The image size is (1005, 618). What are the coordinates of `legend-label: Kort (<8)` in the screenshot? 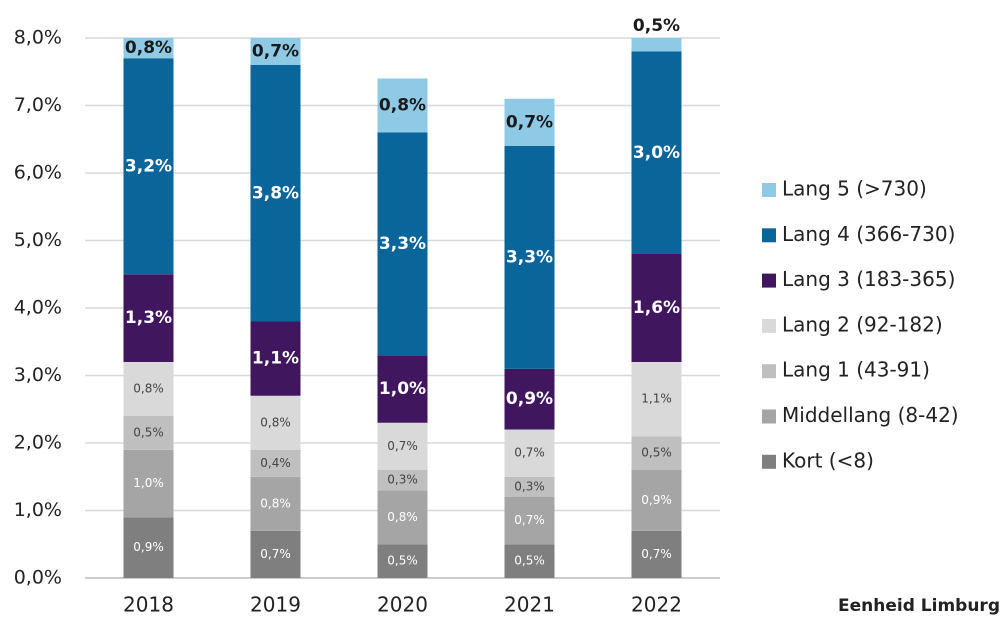 It's located at (828, 460).